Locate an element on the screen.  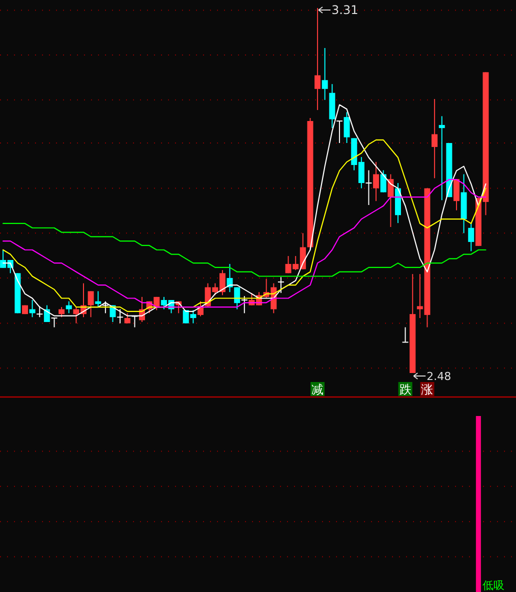
text: 跌 is located at coordinates (405, 389).